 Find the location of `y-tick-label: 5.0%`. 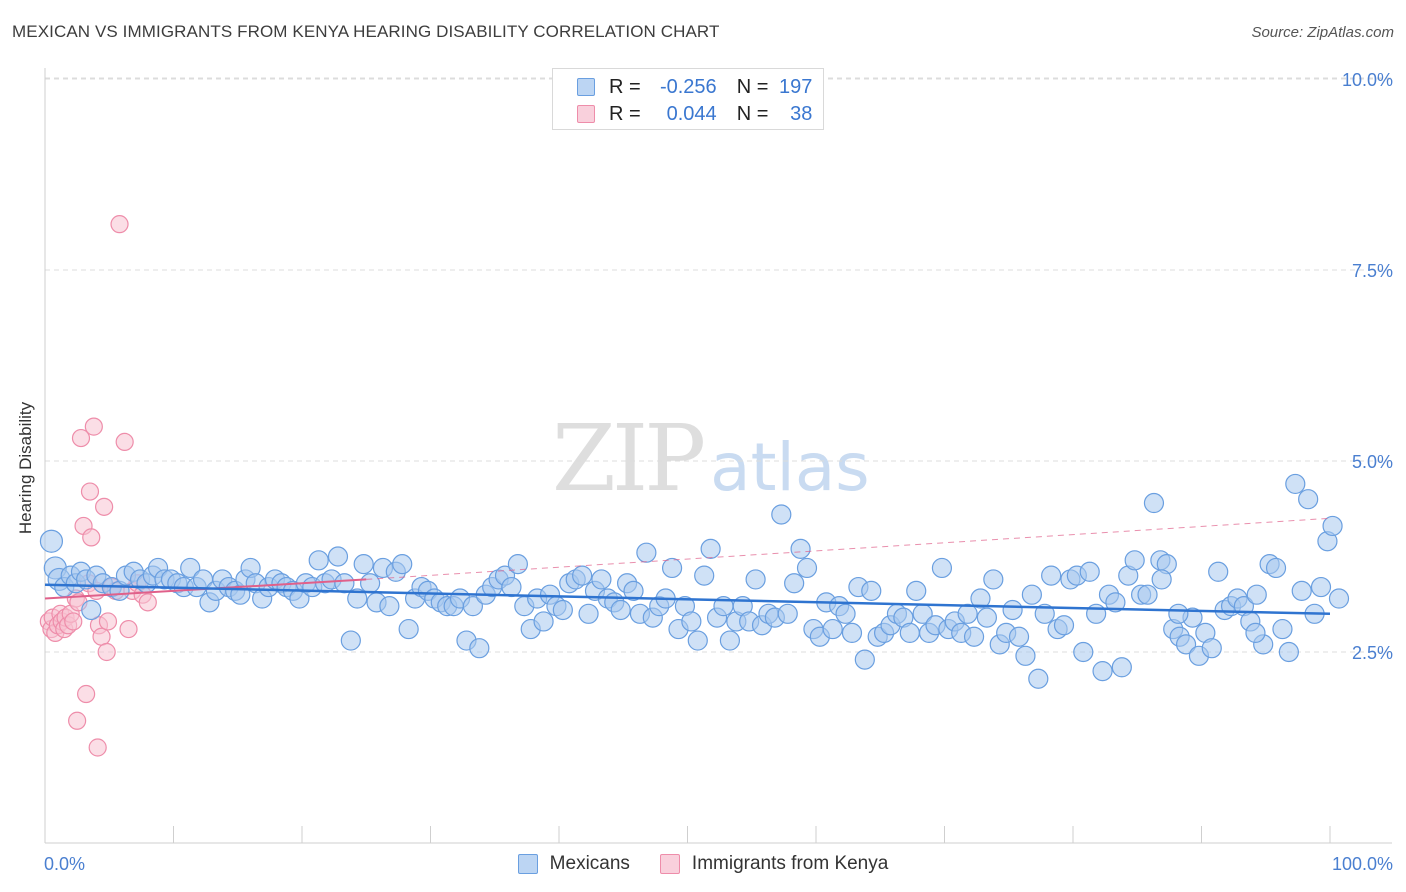

y-tick-label: 5.0% is located at coordinates (1372, 462).